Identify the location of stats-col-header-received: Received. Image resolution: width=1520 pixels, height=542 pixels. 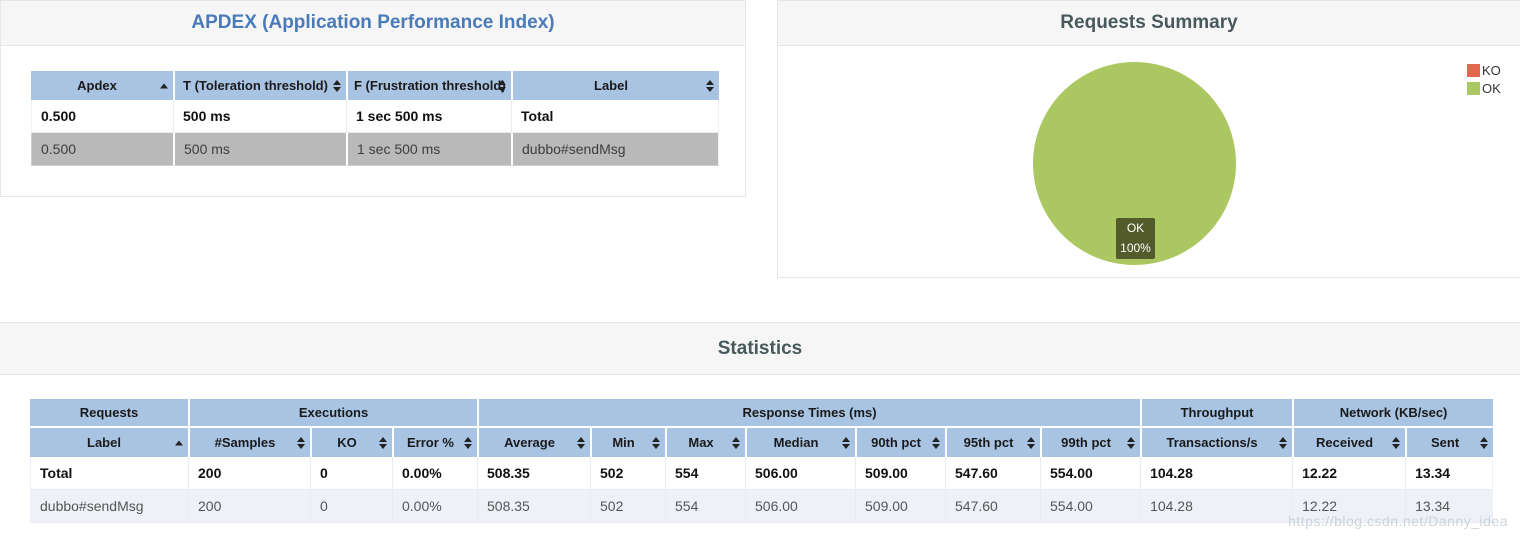
(1349, 442).